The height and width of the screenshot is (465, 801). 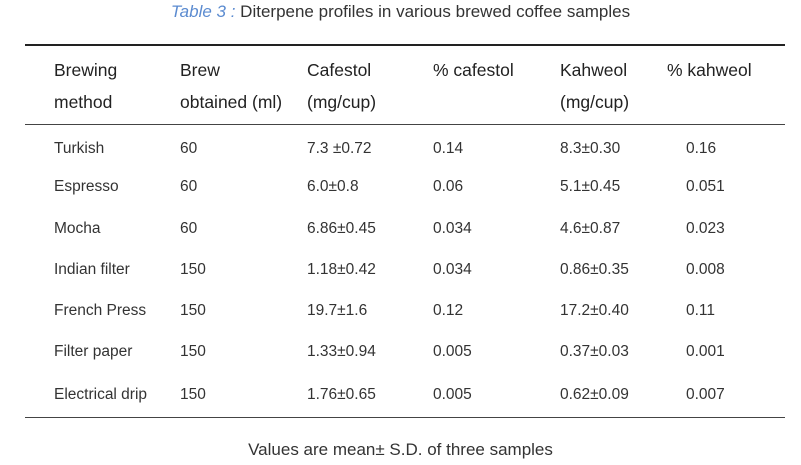 I want to click on cell-cafestol: 6.86±0.45, so click(x=341, y=228).